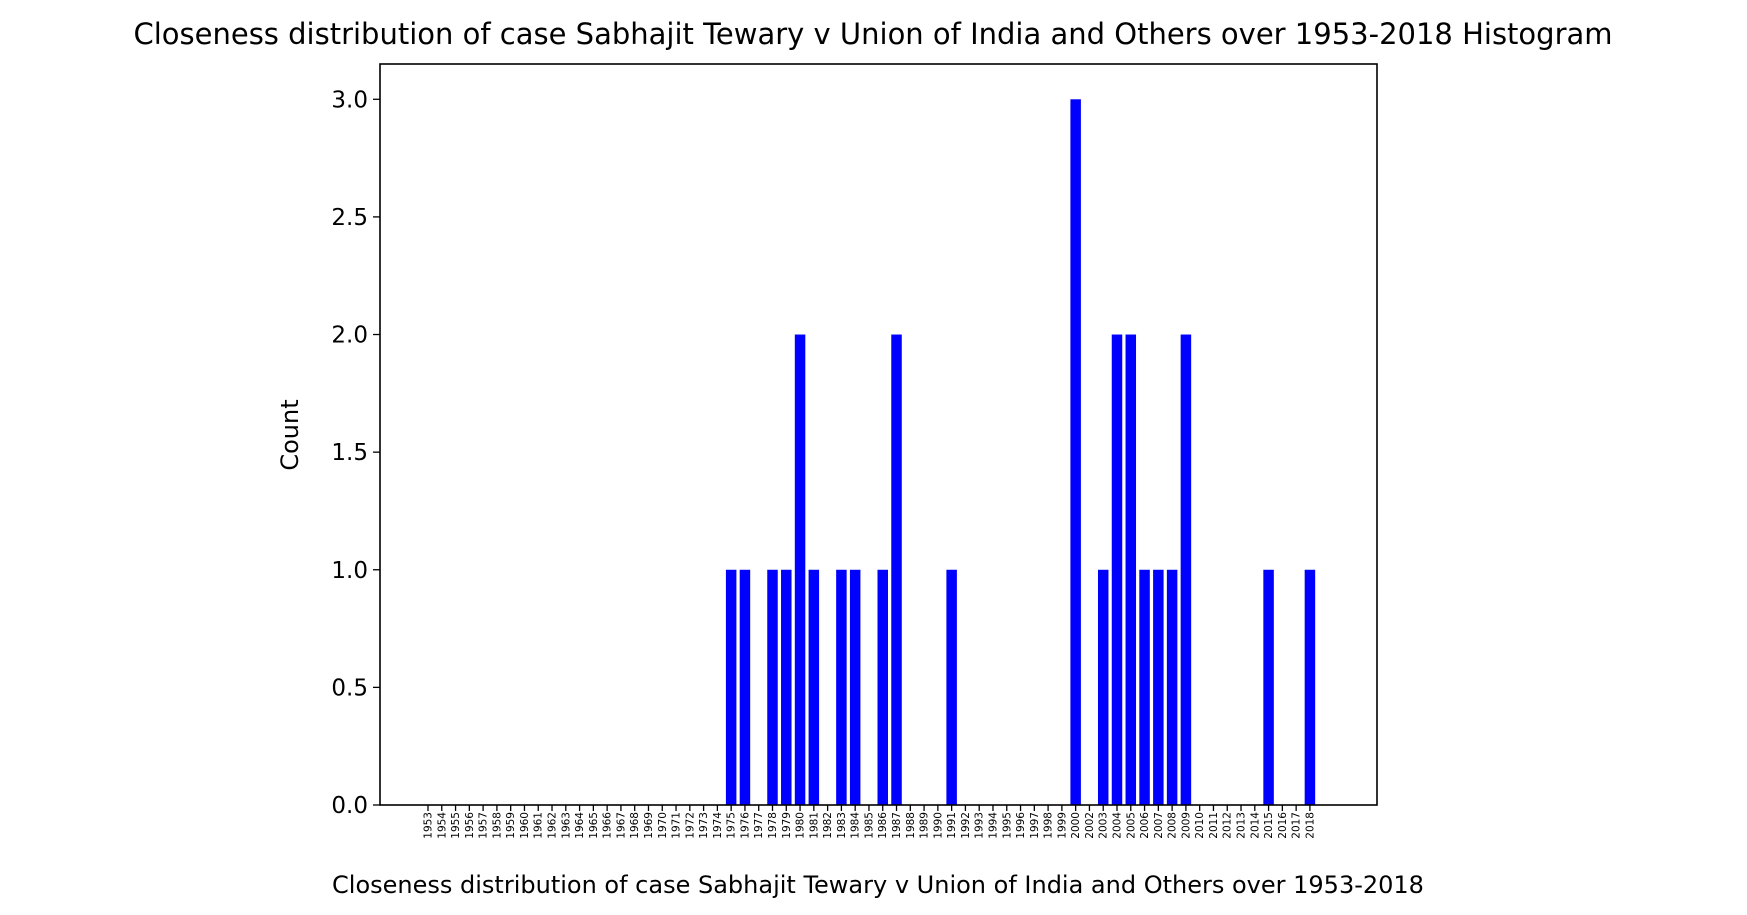  I want to click on x-tick-label: 1984, so click(856, 825).